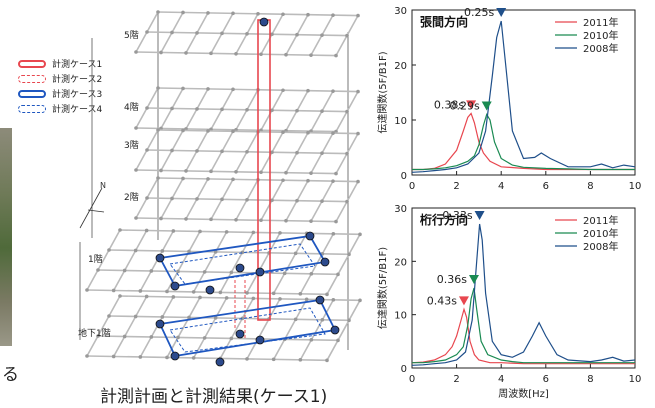 Image resolution: width=655 pixels, height=408 pixels. Describe the element at coordinates (60, 86) in the screenshot. I see `measurement-legend: 計測ケース1 計測ケース2 計測ケース3 計測ケース4` at that location.